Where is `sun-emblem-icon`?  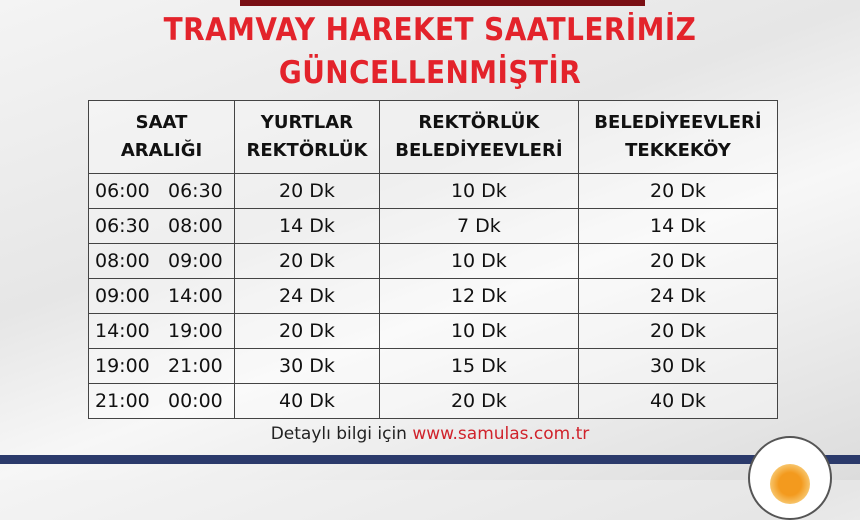 sun-emblem-icon is located at coordinates (790, 484).